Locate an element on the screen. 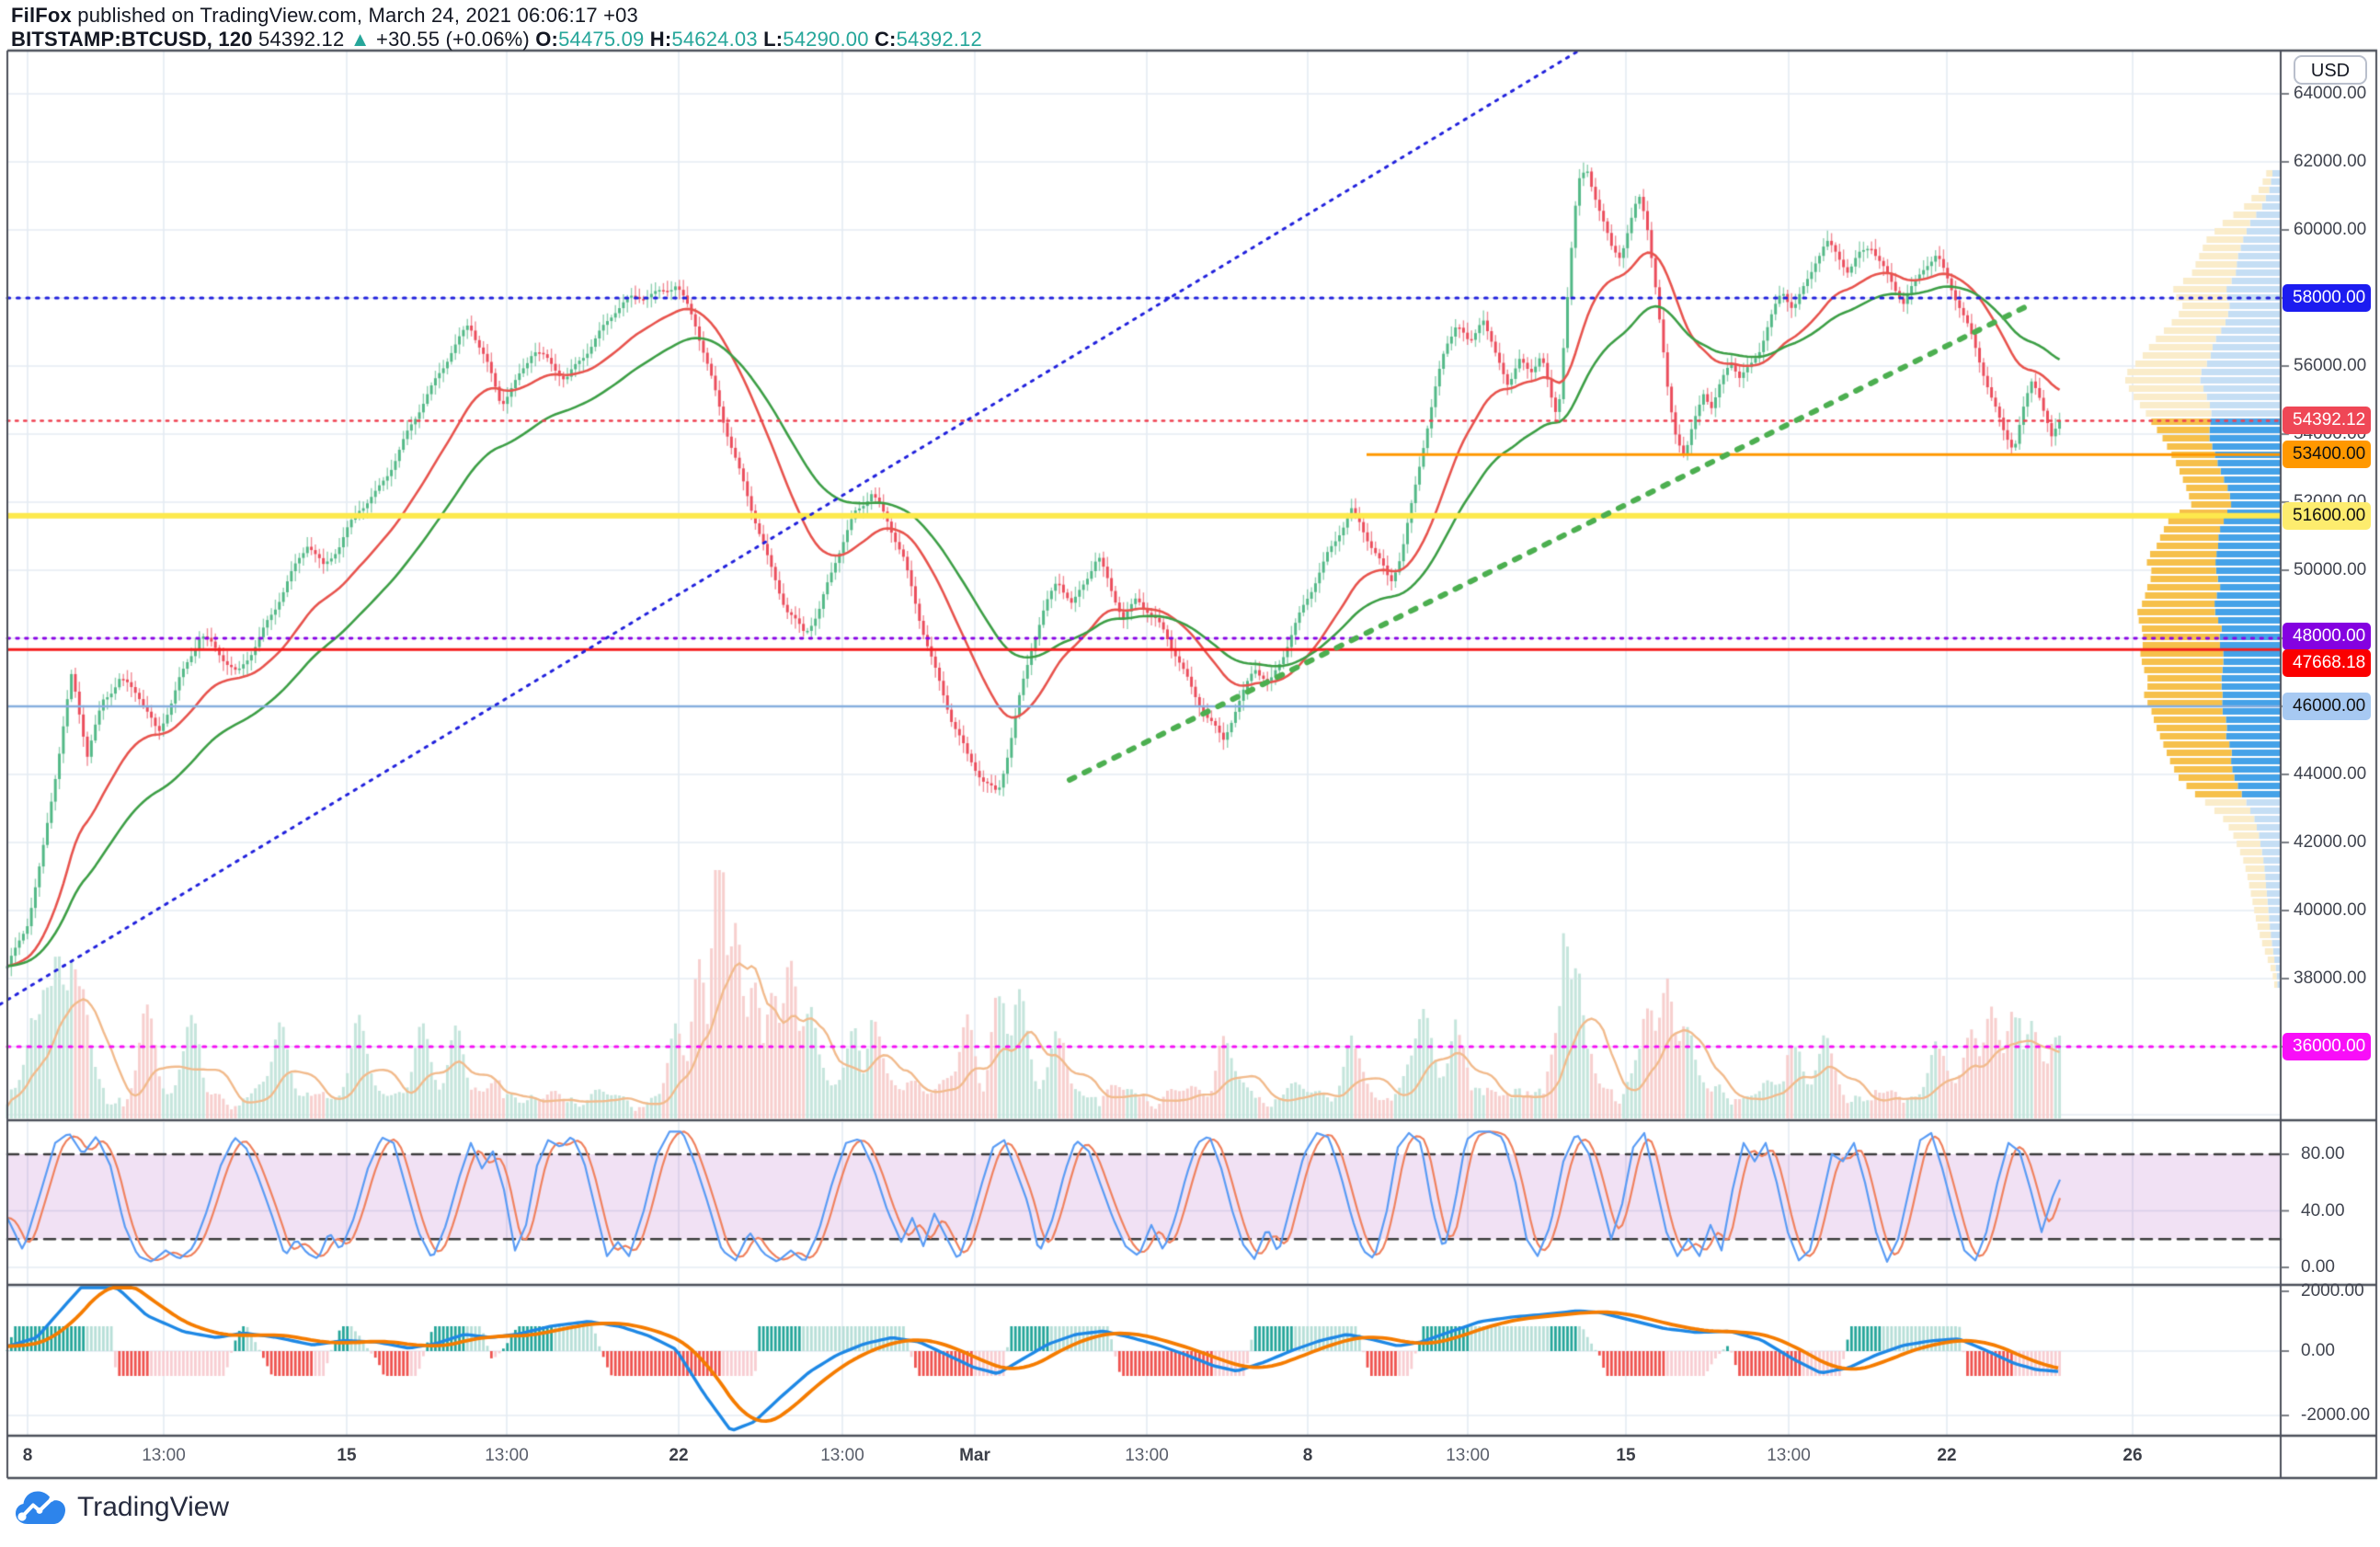  price-level-badge: 51600.00 is located at coordinates (2327, 515).